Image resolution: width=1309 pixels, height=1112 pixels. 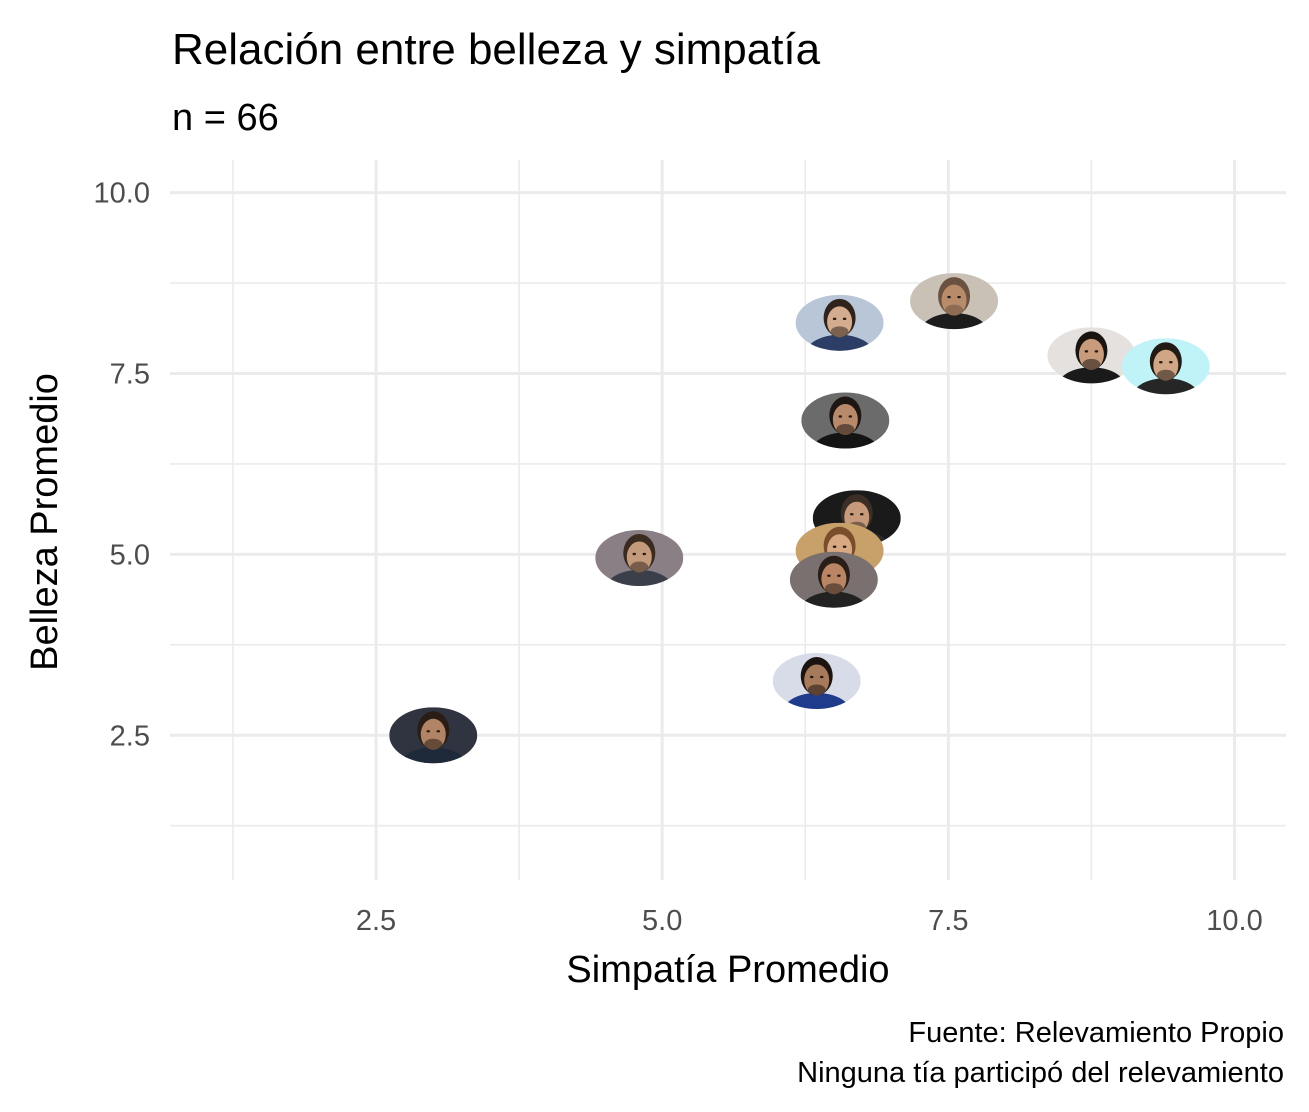 What do you see at coordinates (1096, 1033) in the screenshot?
I see `caption-source: Fuente: Relevamiento Propio` at bounding box center [1096, 1033].